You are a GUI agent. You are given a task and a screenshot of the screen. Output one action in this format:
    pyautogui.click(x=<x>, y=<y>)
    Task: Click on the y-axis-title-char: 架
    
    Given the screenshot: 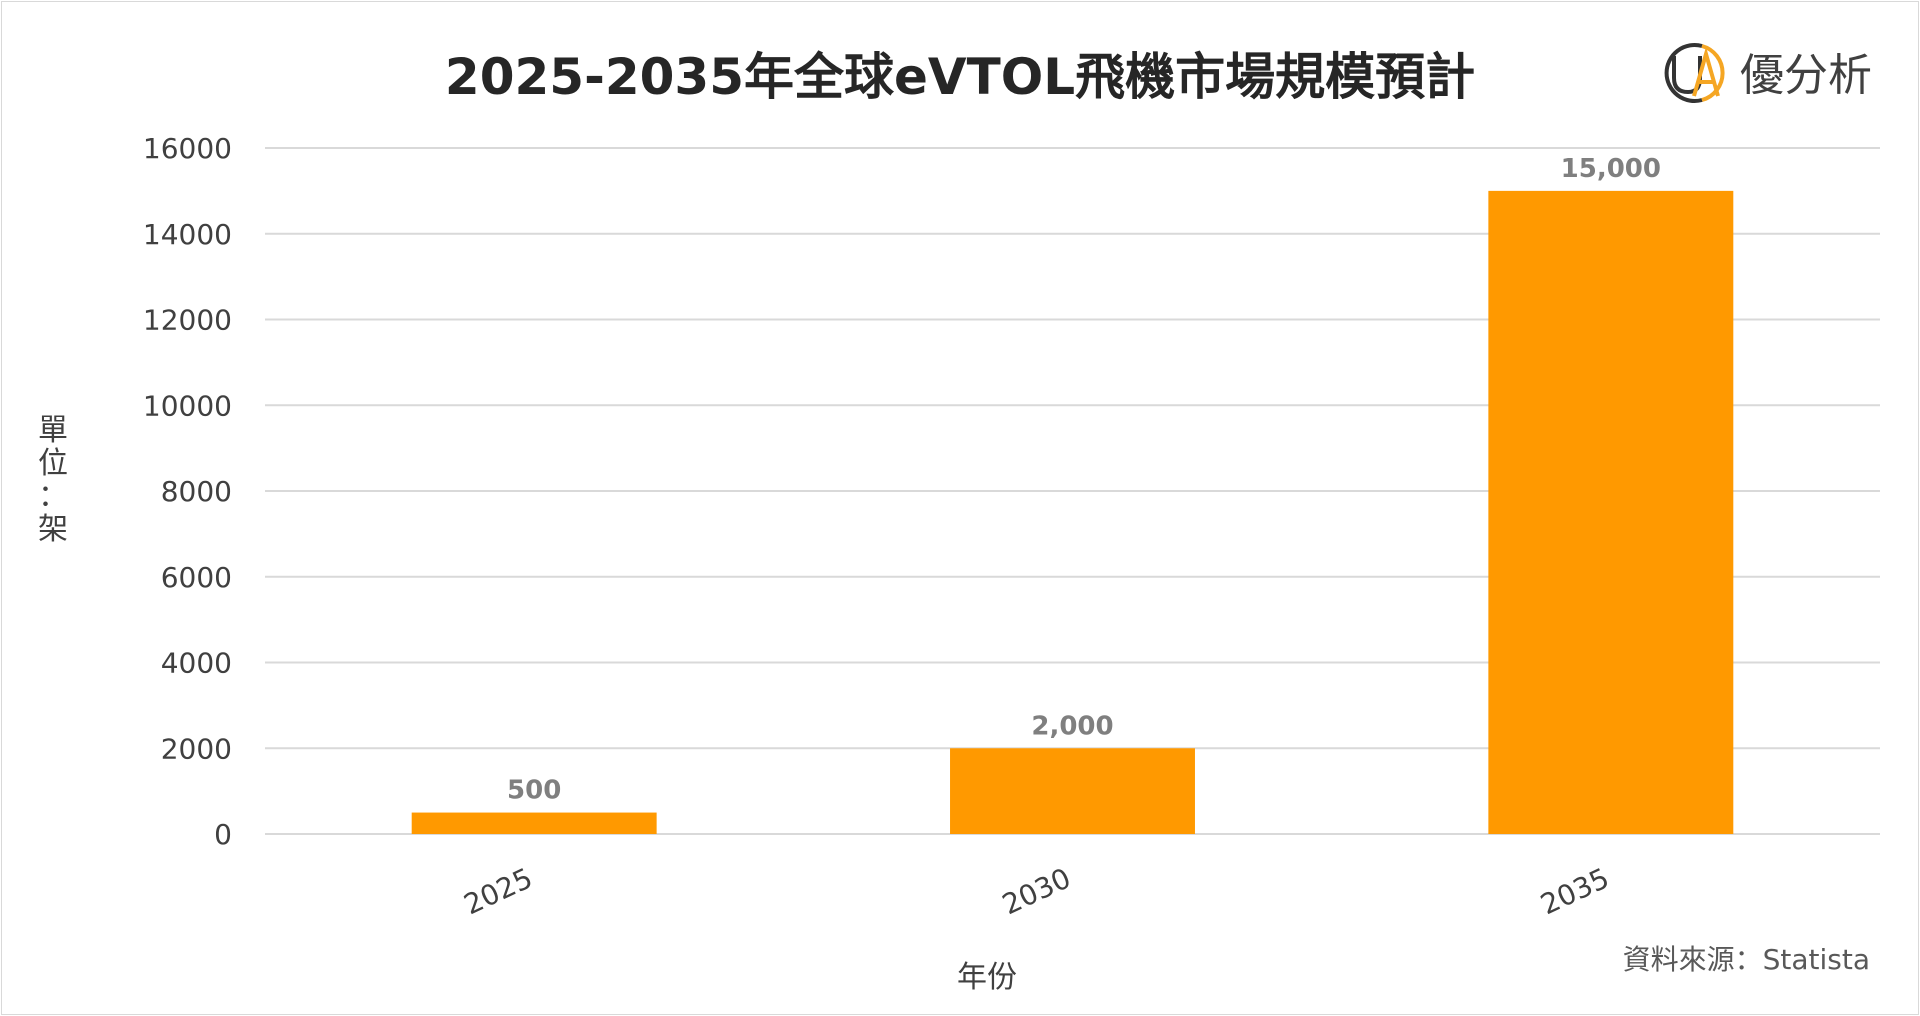 What is the action you would take?
    pyautogui.click(x=53, y=529)
    